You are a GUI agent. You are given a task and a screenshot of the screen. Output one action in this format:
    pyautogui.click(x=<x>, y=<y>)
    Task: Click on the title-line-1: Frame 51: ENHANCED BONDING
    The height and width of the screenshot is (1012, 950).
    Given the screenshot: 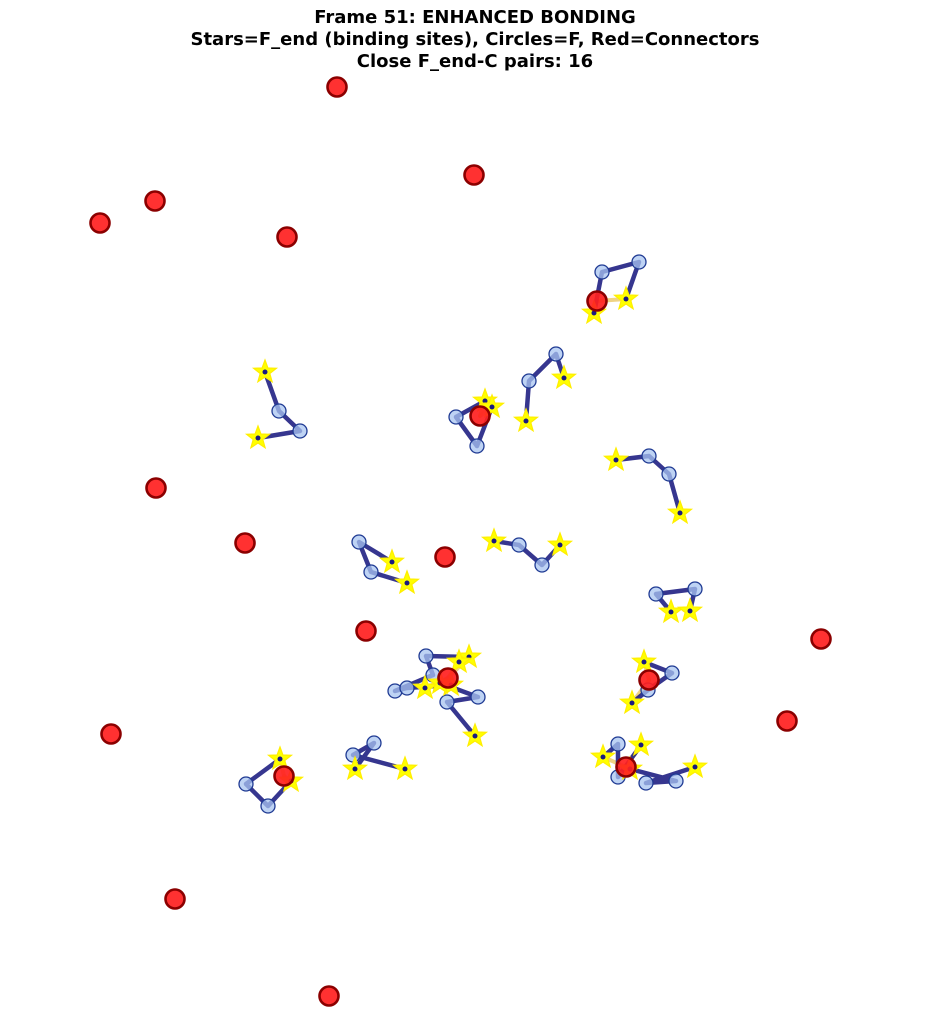 What is the action you would take?
    pyautogui.click(x=475, y=17)
    